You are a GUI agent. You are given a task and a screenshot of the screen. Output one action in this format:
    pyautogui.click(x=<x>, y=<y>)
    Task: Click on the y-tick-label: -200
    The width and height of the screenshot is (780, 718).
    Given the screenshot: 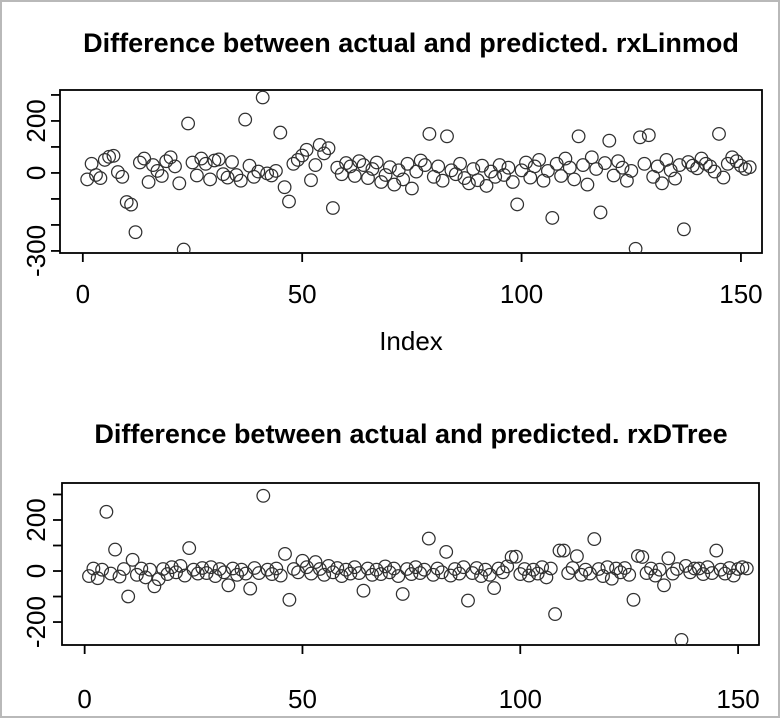 What is the action you would take?
    pyautogui.click(x=36, y=622)
    